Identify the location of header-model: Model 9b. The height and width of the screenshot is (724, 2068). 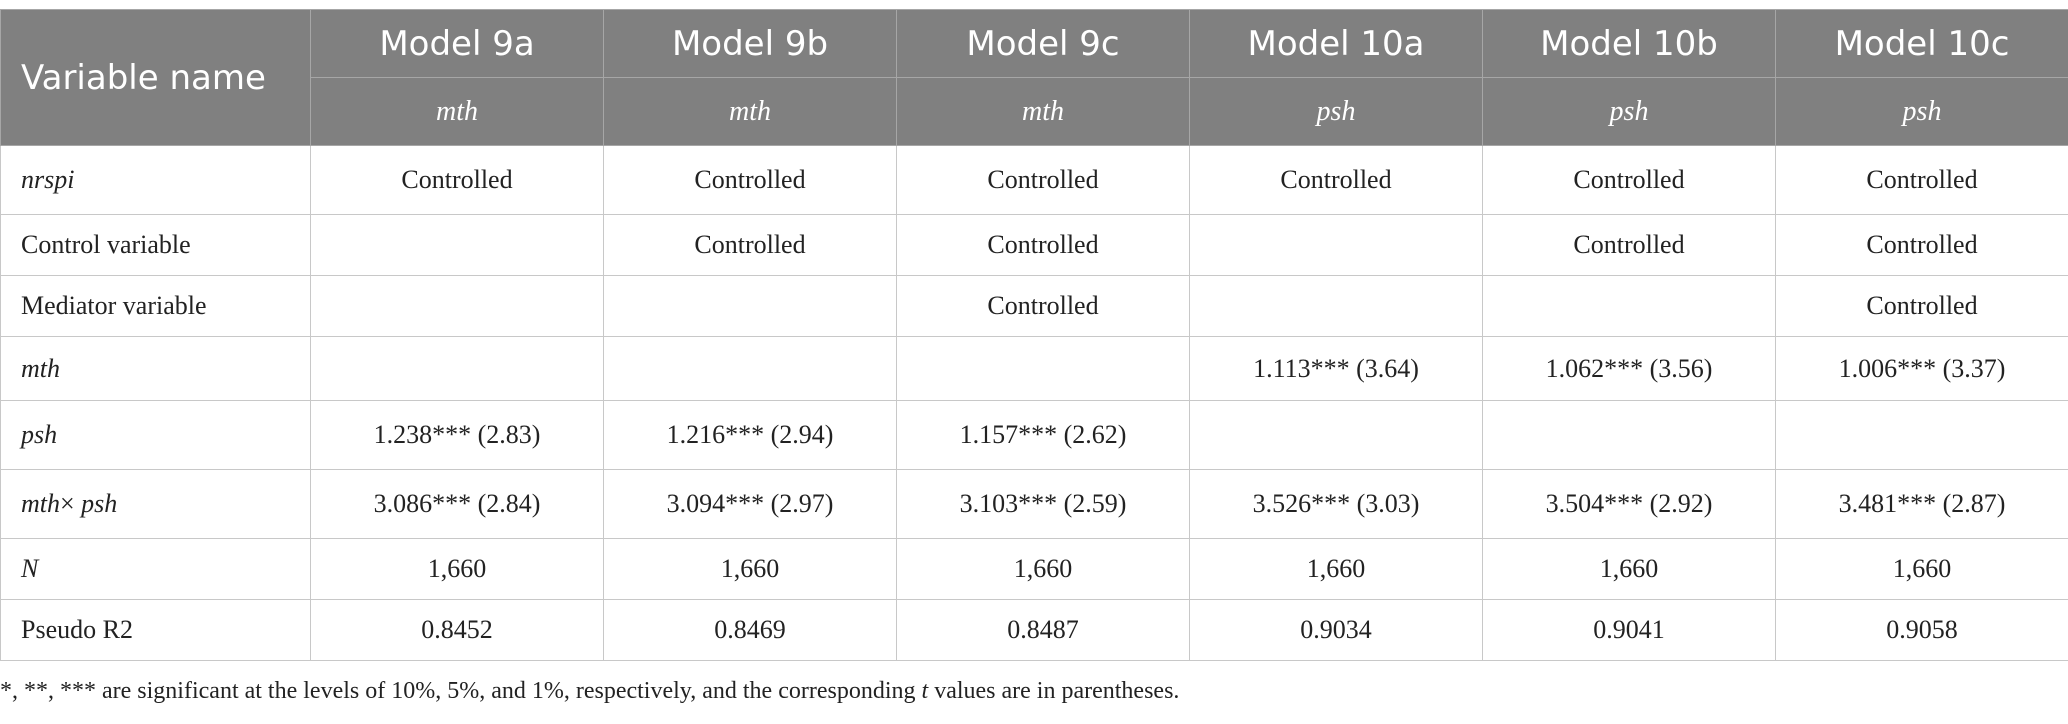
(750, 43).